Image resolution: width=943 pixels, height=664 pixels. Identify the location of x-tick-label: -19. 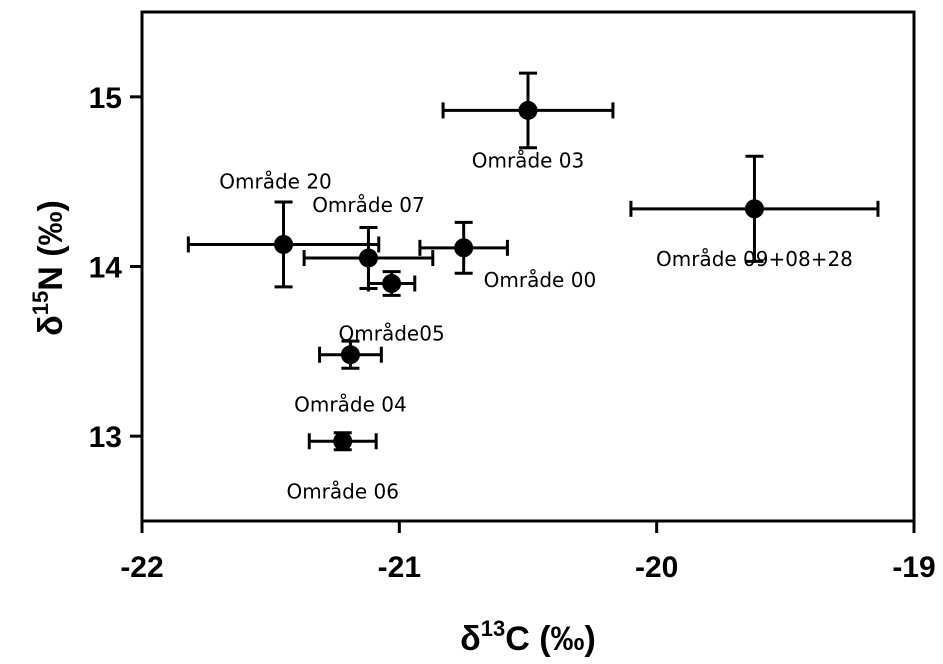
(913, 567).